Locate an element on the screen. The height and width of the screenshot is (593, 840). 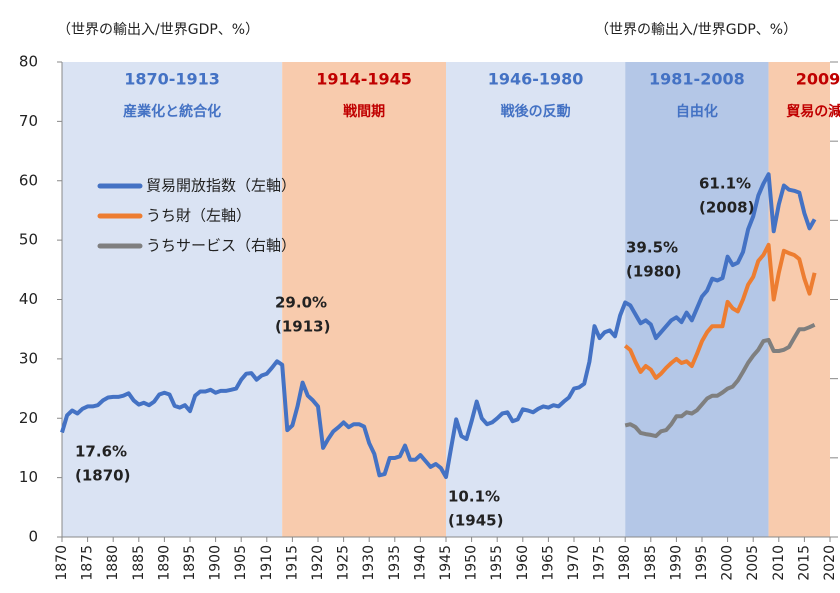
x-tick-label: 1970 is located at coordinates (574, 563).